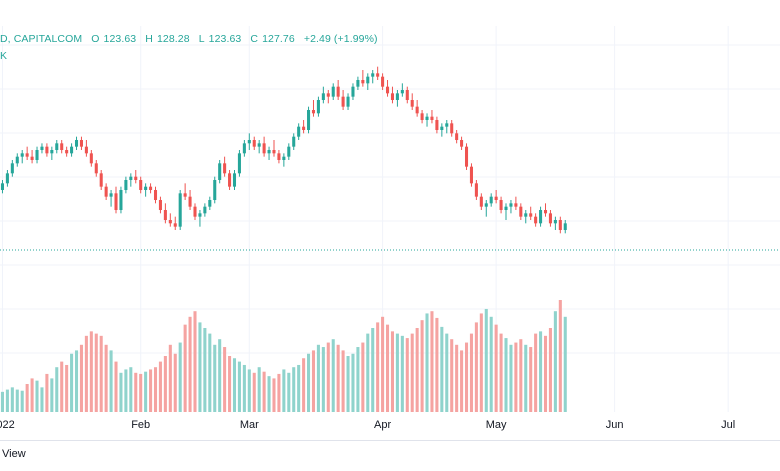 The height and width of the screenshot is (471, 780). I want to click on legend-high-value: 128.28, so click(173, 39).